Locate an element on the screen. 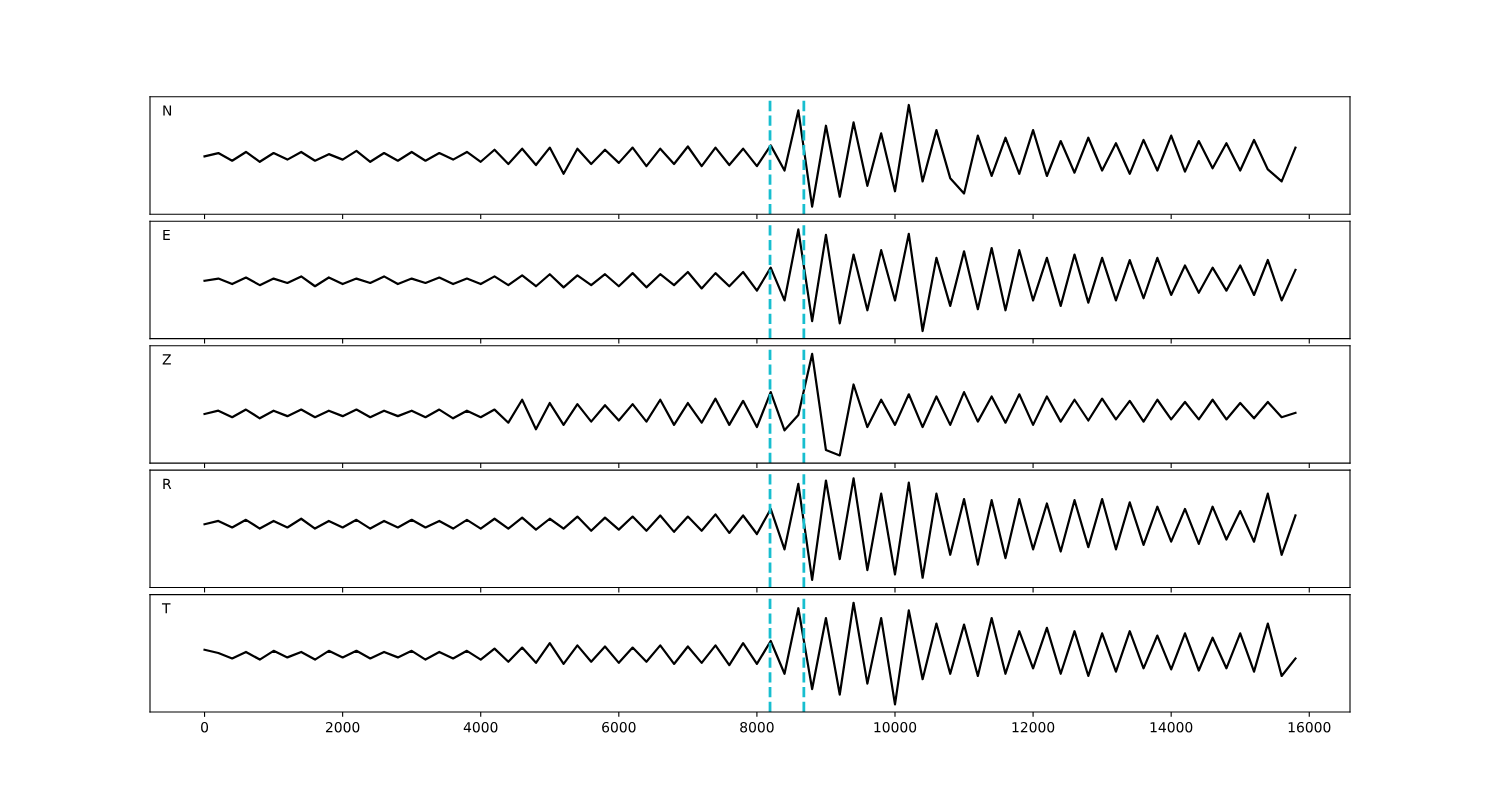 Image resolution: width=1500 pixels, height=800 pixels. x-tick-label: 4000 is located at coordinates (480, 727).